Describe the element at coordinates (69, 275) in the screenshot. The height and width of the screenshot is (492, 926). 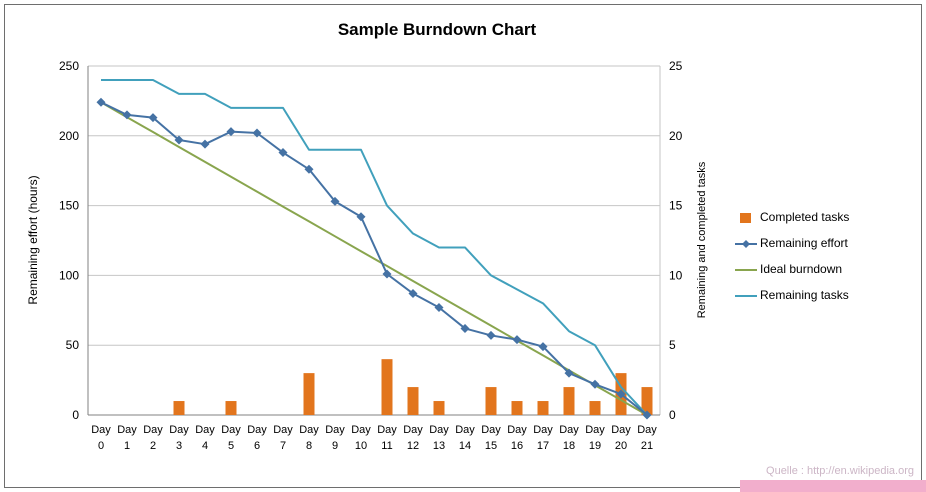
I see `left-axis-tick: 100` at that location.